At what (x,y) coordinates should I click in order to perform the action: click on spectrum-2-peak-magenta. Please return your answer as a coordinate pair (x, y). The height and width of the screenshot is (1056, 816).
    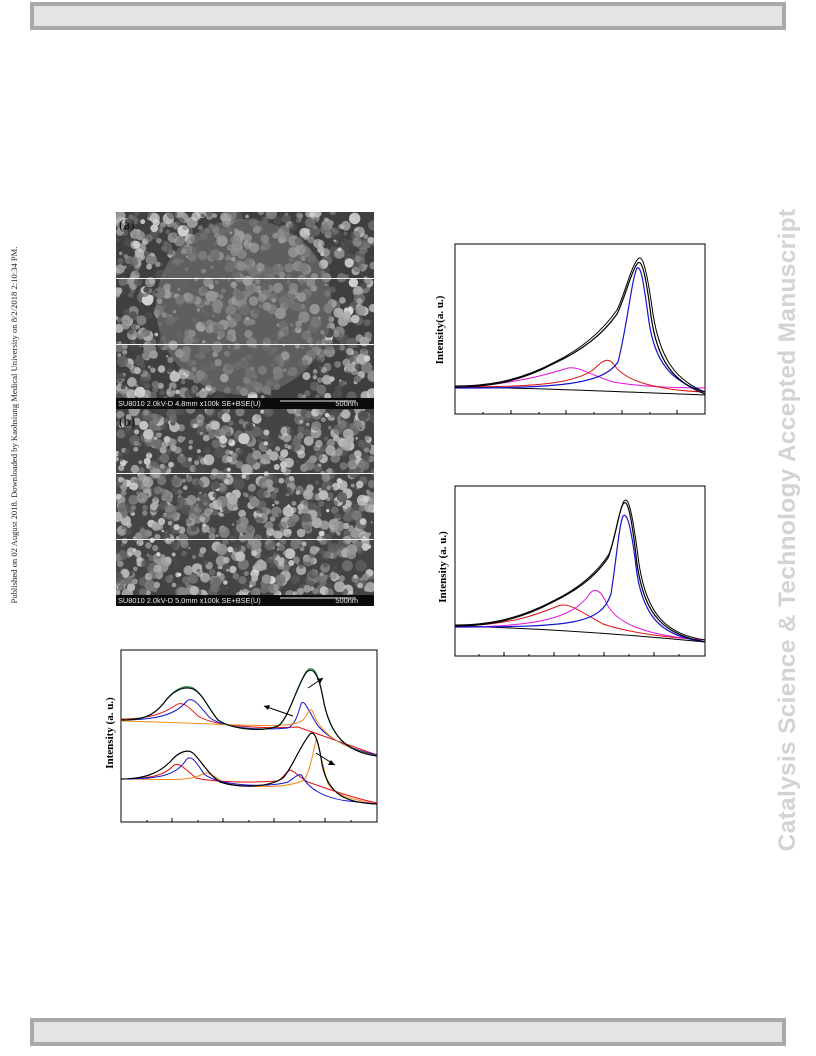
    Looking at the image, I should click on (580, 378).